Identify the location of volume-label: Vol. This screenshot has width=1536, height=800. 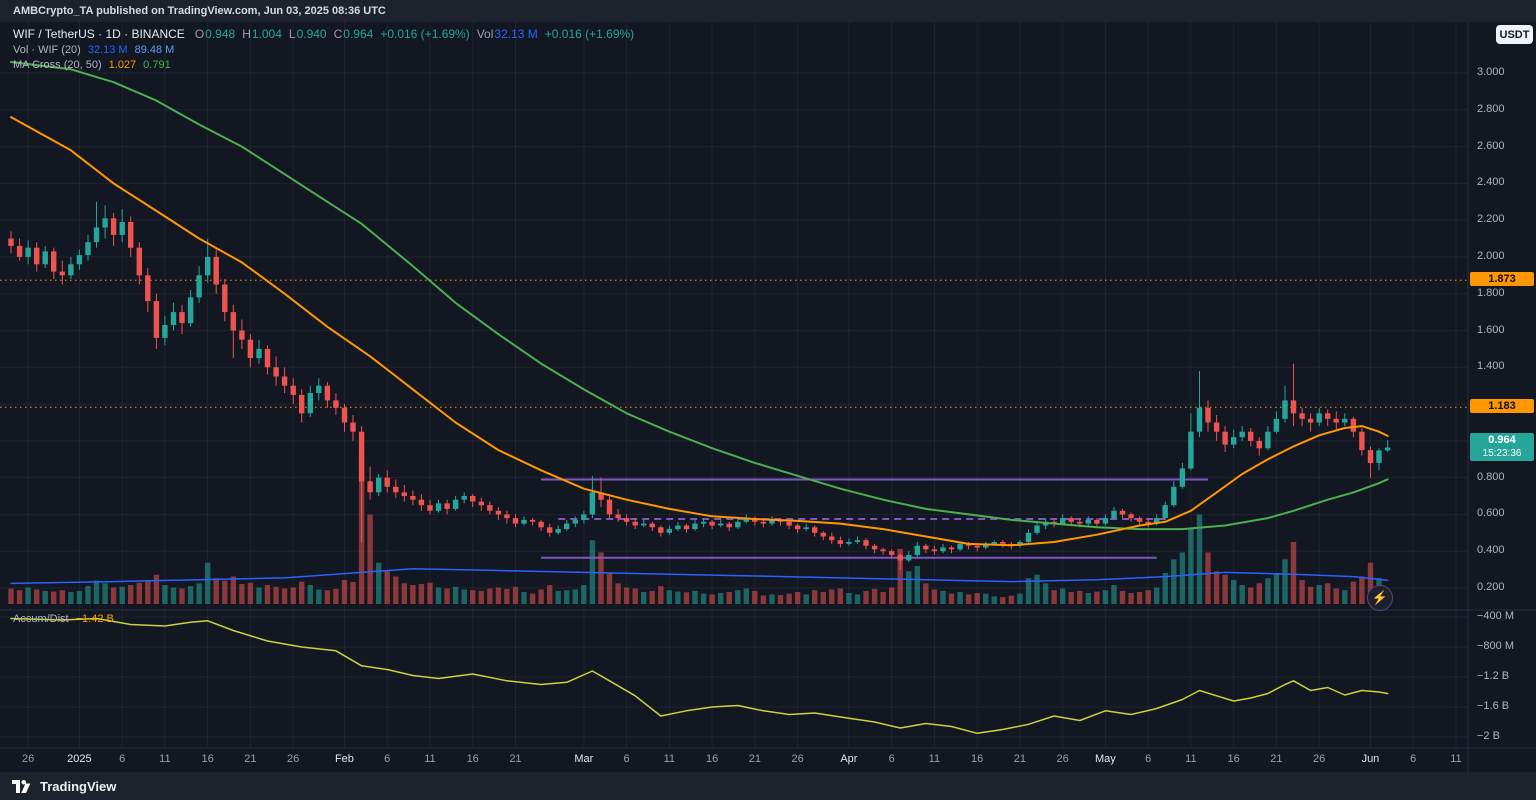
(485, 34).